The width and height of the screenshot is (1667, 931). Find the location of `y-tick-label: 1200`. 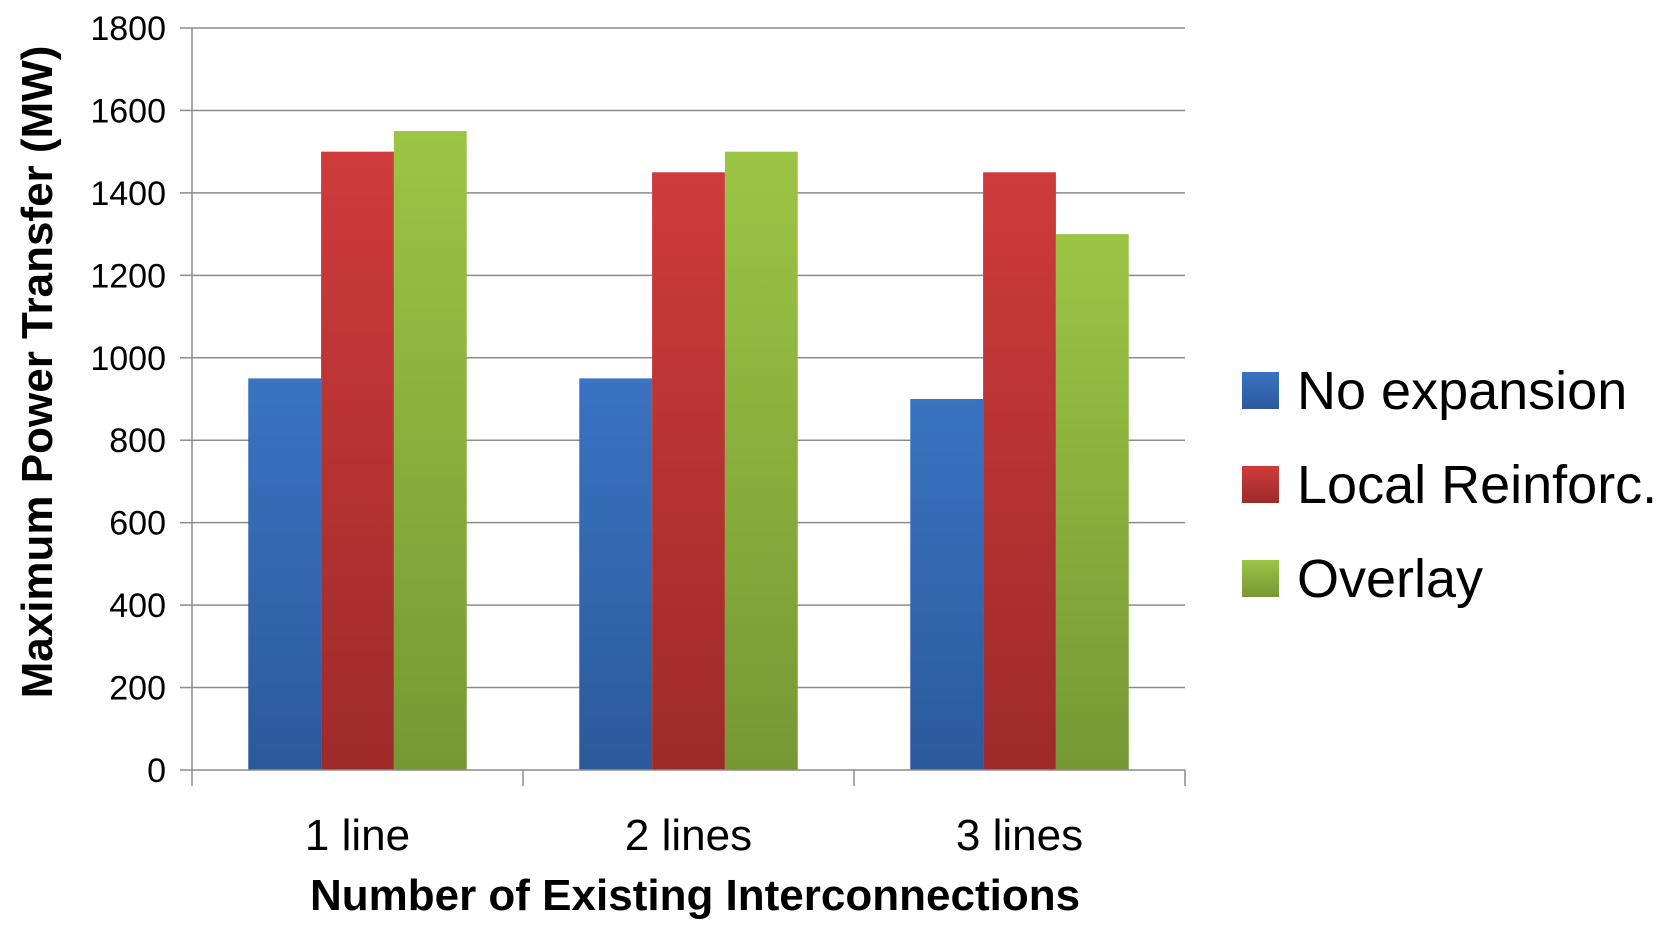

y-tick-label: 1200 is located at coordinates (128, 276).